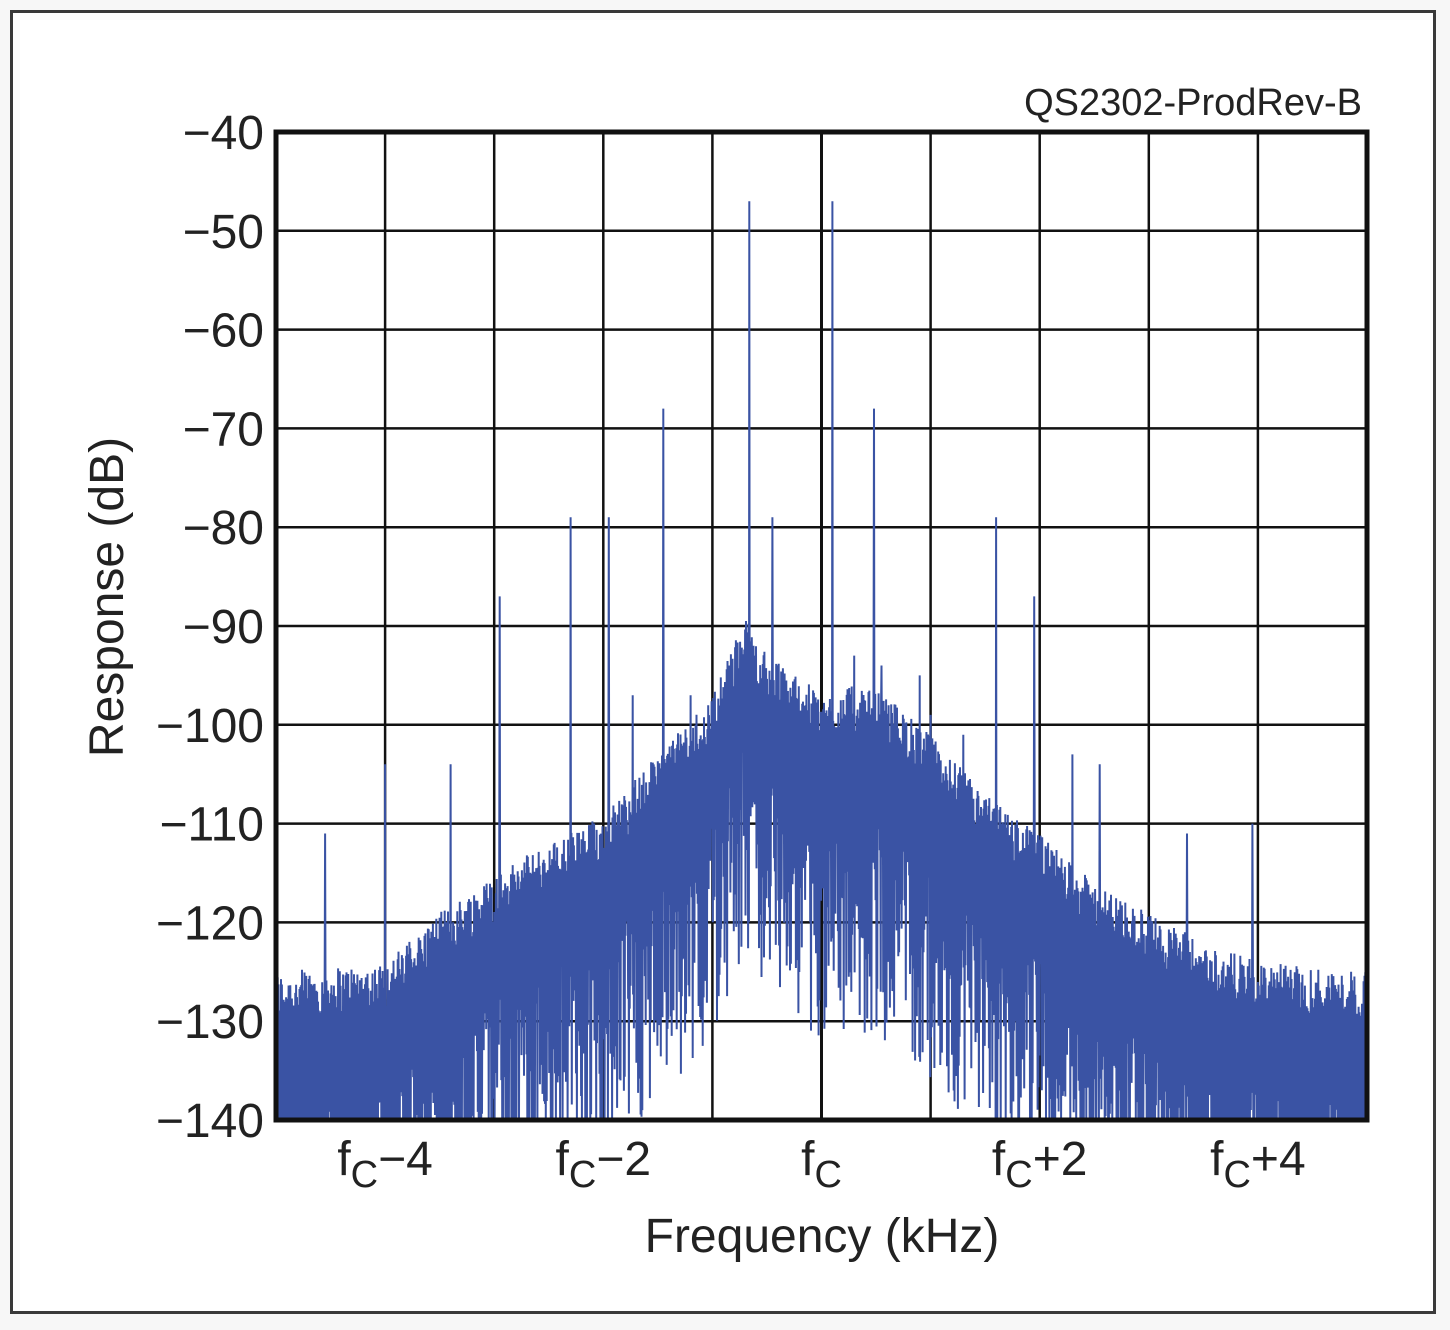  Describe the element at coordinates (223, 232) in the screenshot. I see `y-tick-label: −50` at that location.